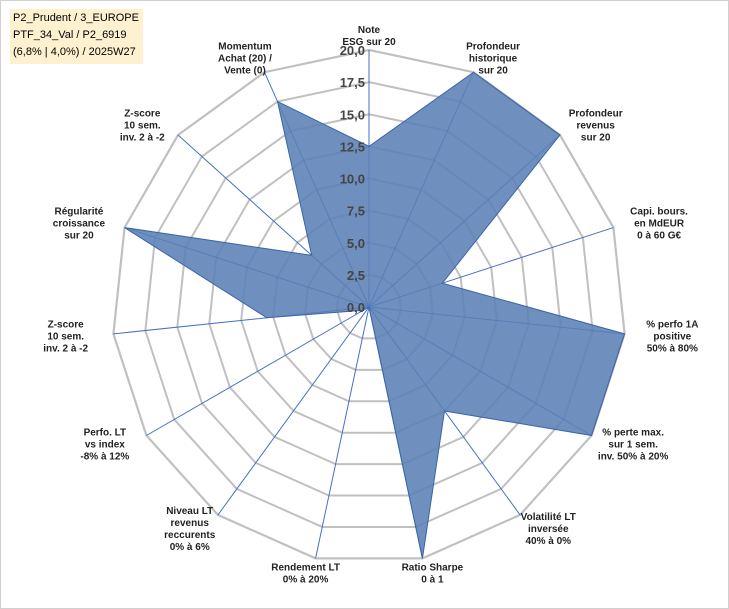 This screenshot has width=729, height=609. I want to click on tick-label: 2,5, so click(356, 275).